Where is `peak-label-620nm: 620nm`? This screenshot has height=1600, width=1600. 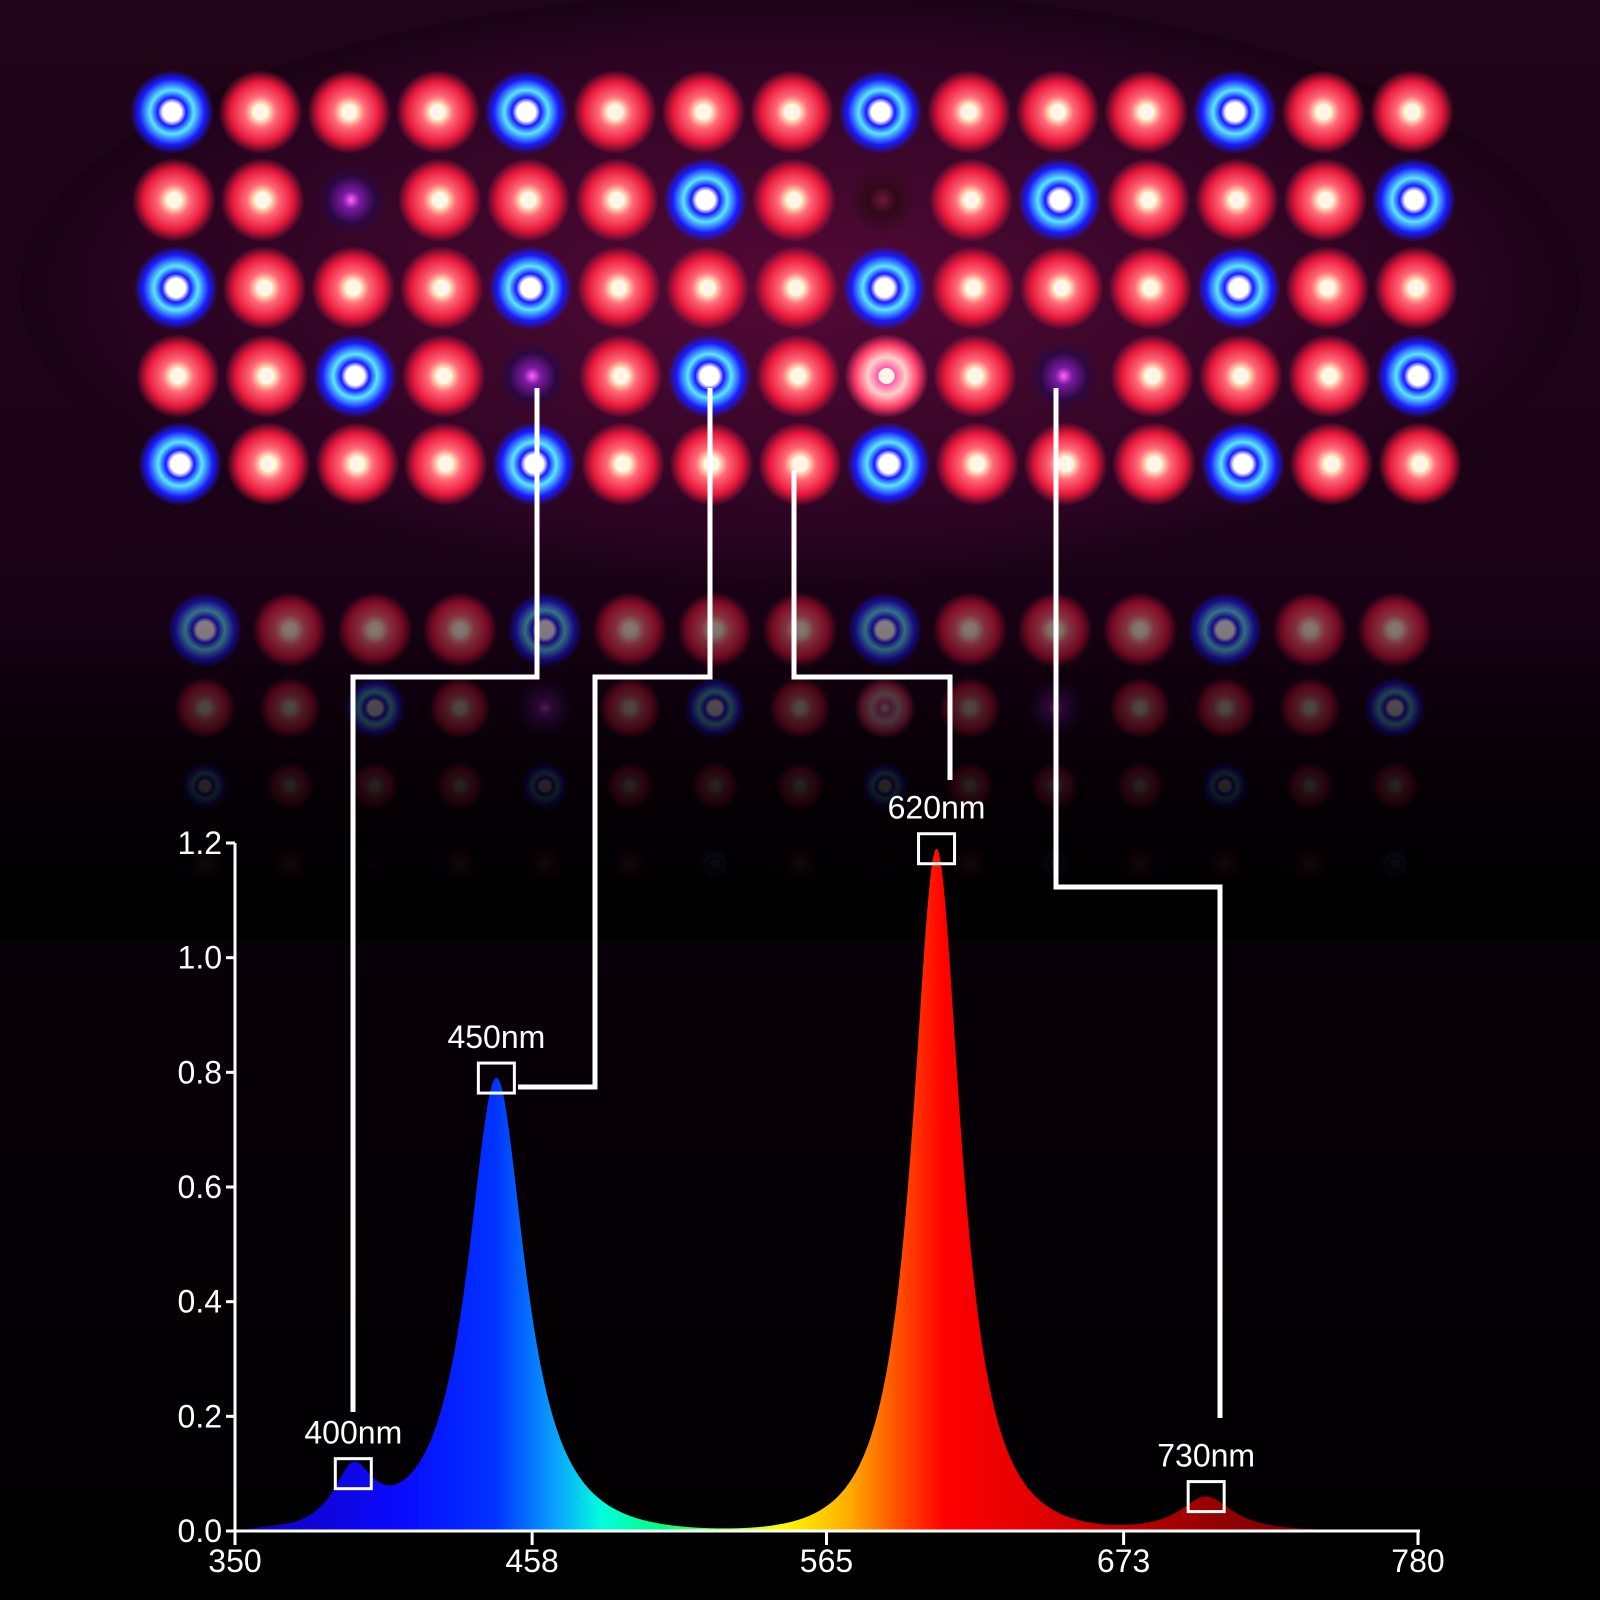
peak-label-620nm: 620nm is located at coordinates (937, 808).